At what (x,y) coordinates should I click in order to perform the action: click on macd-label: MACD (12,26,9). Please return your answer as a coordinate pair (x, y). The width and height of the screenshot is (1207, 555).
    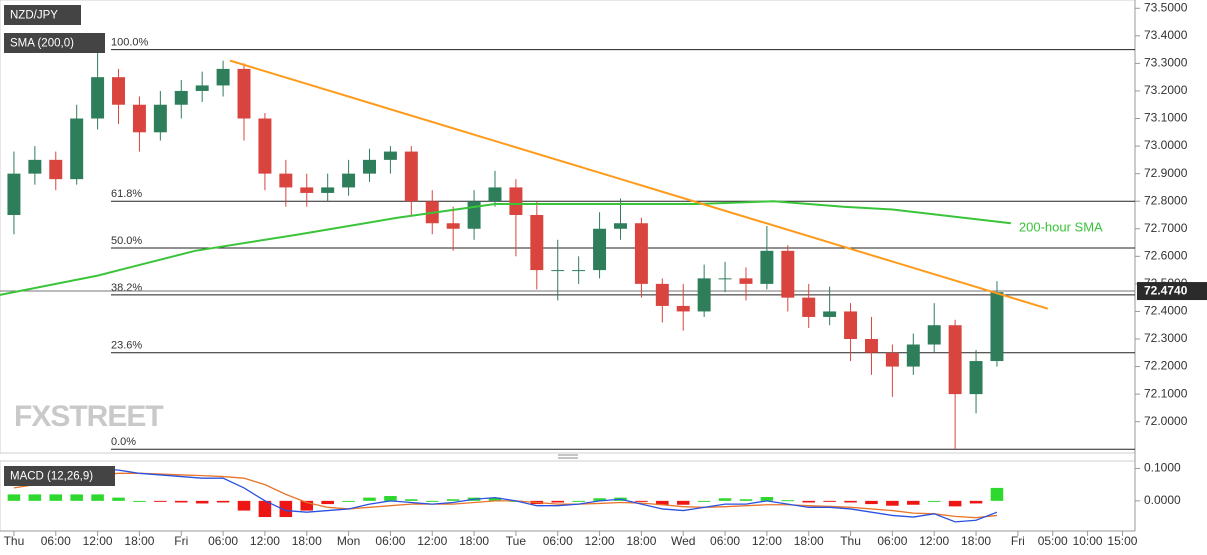
    Looking at the image, I should click on (51, 477).